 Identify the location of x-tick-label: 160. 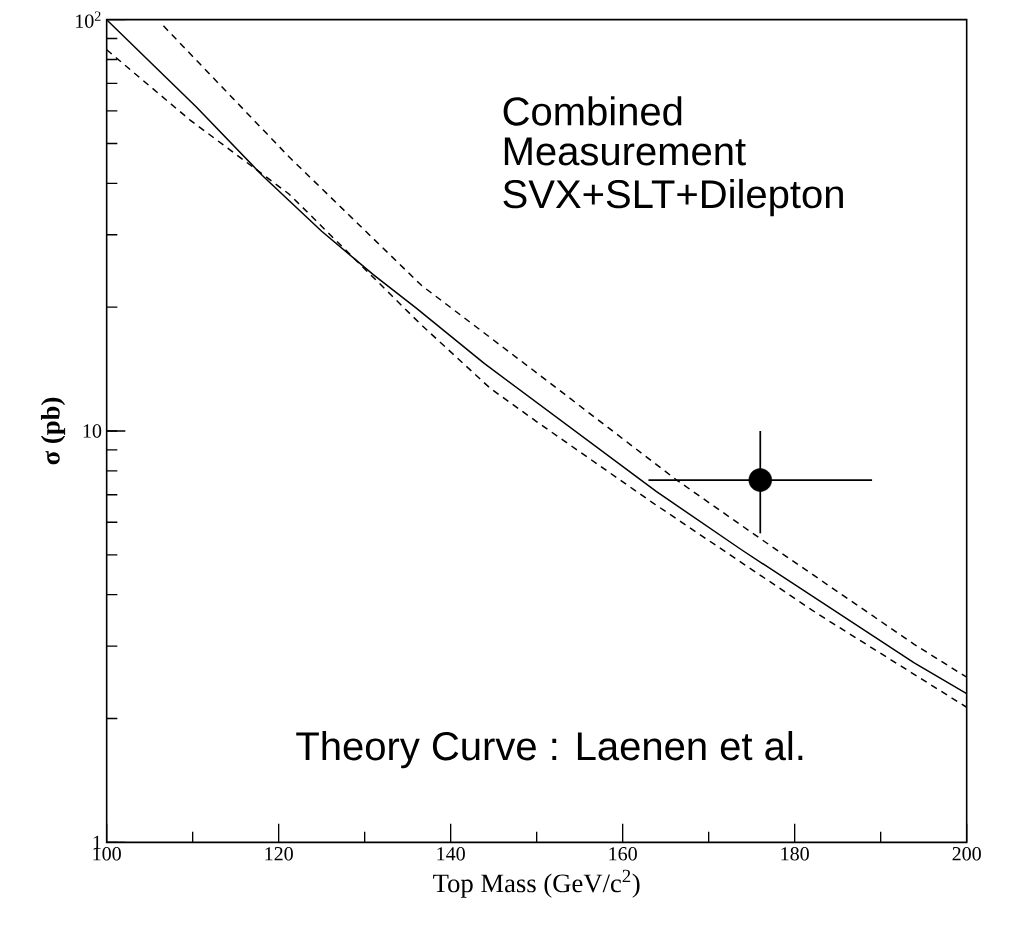
(623, 854).